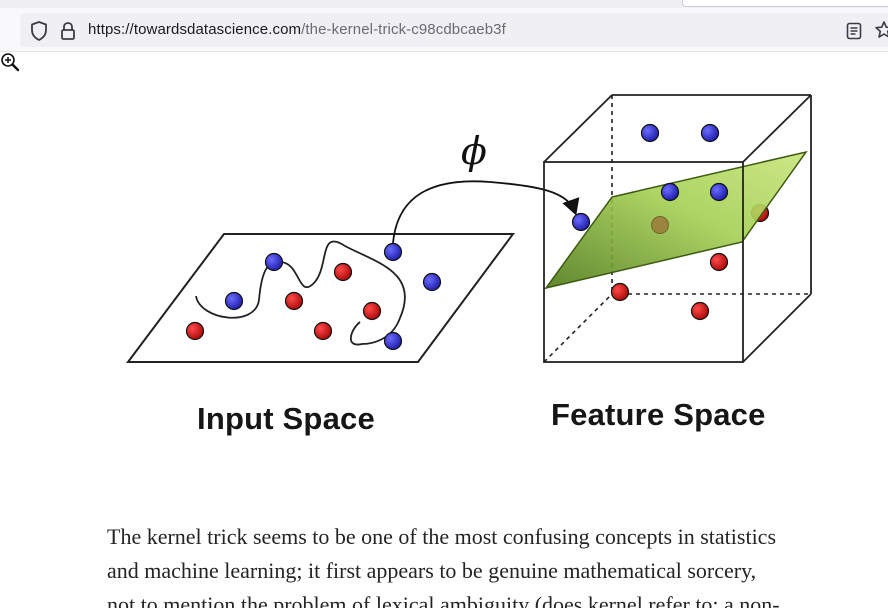 The height and width of the screenshot is (608, 888). Describe the element at coordinates (881, 30) in the screenshot. I see `bookmark-star-icon` at that location.